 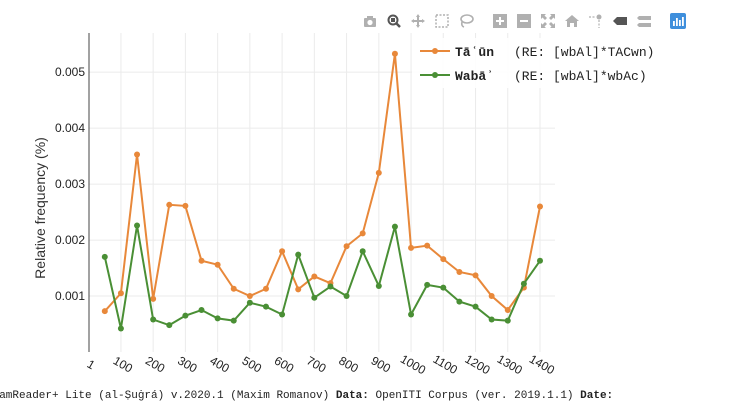 What do you see at coordinates (572, 21) in the screenshot?
I see `home-icon` at bounding box center [572, 21].